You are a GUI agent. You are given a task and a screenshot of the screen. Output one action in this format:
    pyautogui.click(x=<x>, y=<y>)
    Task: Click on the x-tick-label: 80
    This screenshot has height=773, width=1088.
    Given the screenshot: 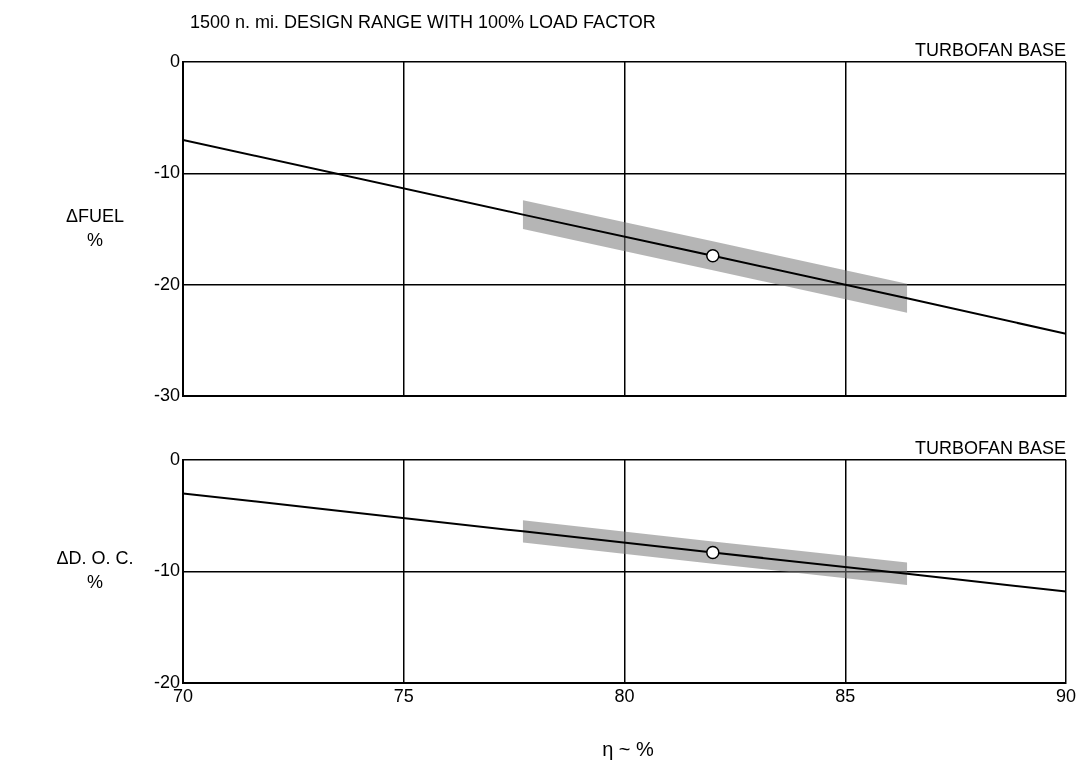 What is the action you would take?
    pyautogui.click(x=624, y=695)
    